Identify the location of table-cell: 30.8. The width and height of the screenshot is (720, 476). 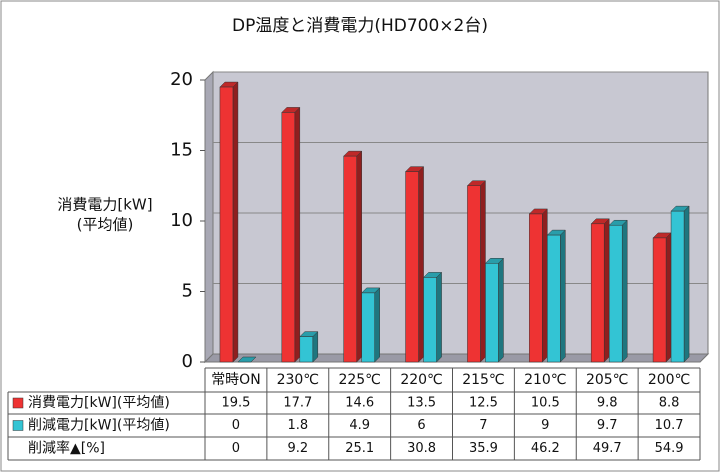
(421, 448).